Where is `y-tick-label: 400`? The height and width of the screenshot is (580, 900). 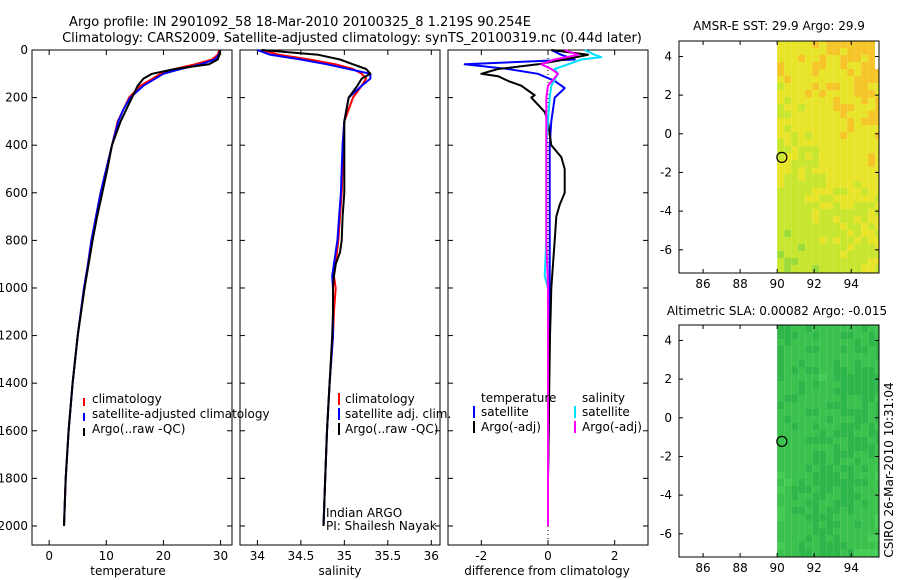 y-tick-label: 400 is located at coordinates (16, 145).